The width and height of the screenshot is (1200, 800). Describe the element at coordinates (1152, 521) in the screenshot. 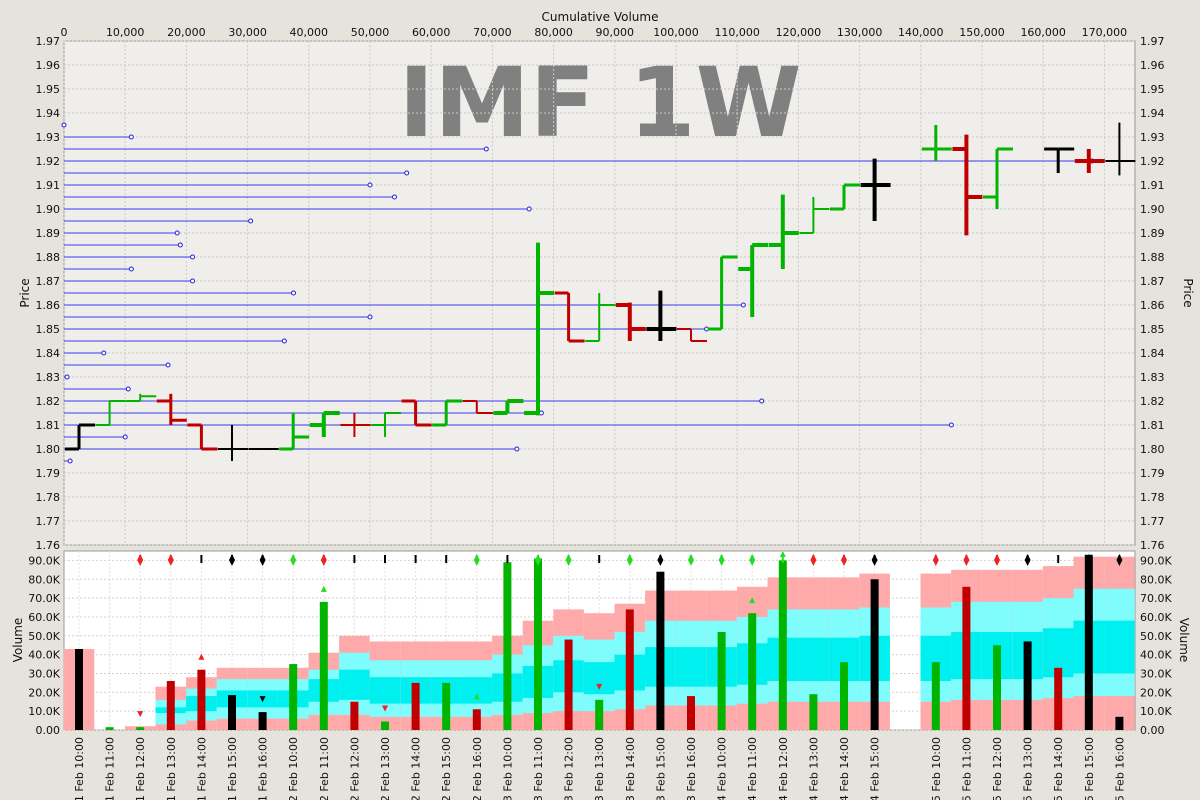

I see `price-tick-label-right: 1.77` at that location.